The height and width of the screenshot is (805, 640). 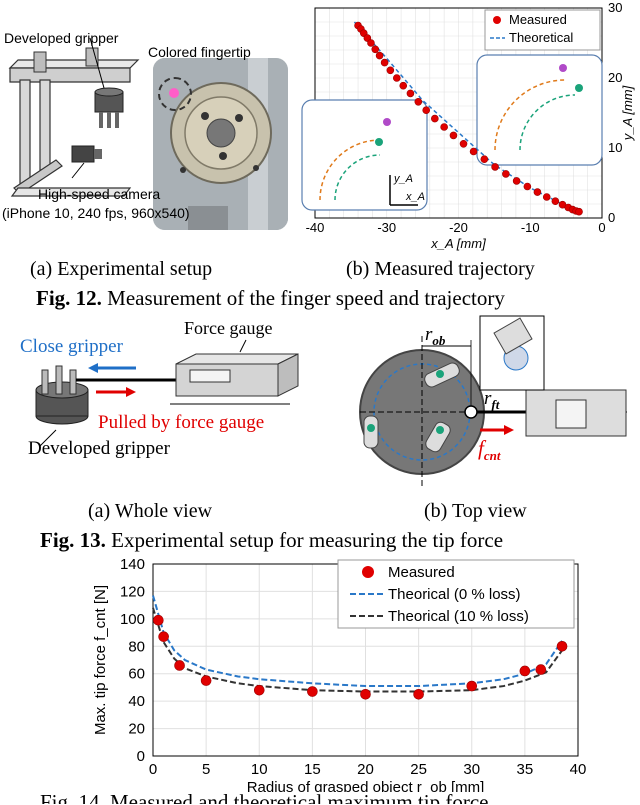 What do you see at coordinates (366, 785) in the screenshot?
I see `x-axis-label: Radius of grasped object r_ob [mm]` at bounding box center [366, 785].